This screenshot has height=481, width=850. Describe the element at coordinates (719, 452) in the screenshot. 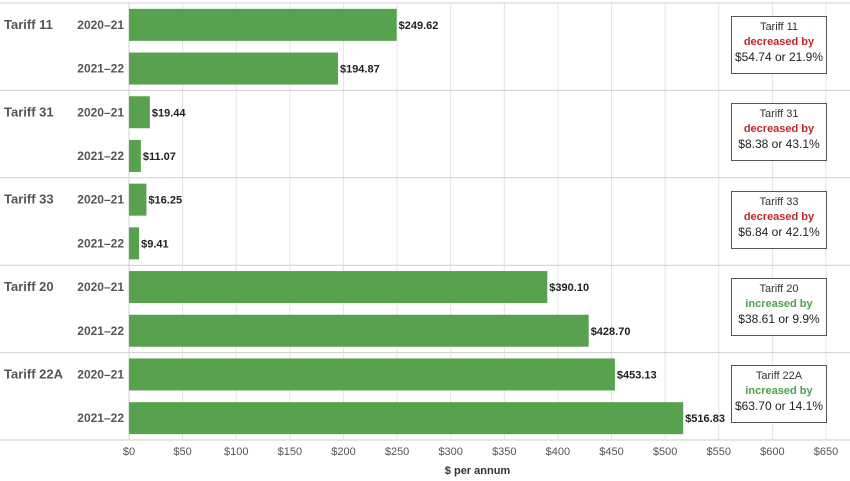

I see `x-tick-label: $550` at that location.